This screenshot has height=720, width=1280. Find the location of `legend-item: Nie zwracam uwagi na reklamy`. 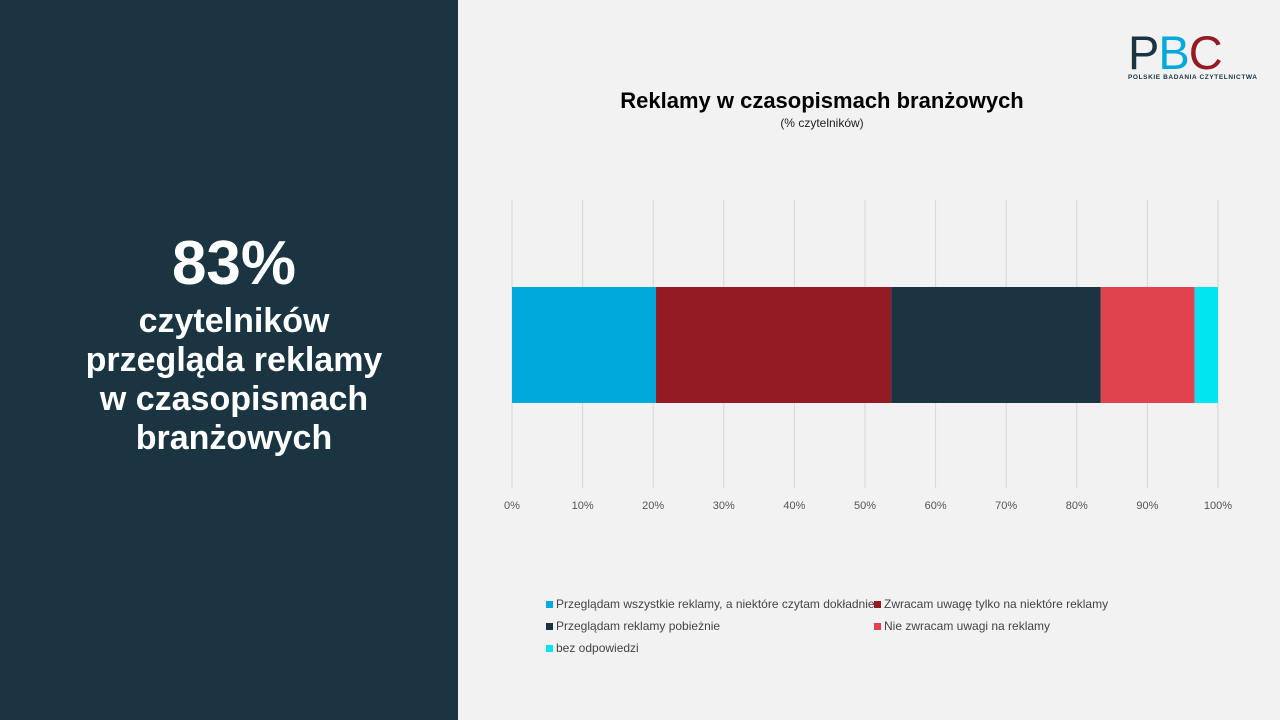

legend-item: Nie zwracam uwagi na reklamy is located at coordinates (962, 626).